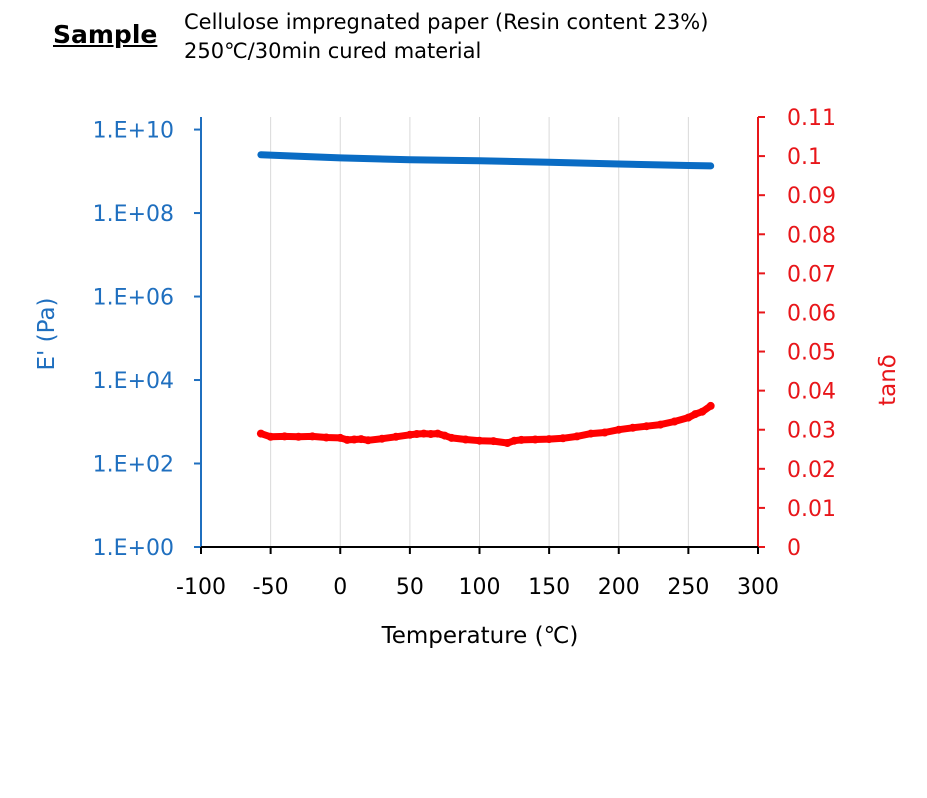 This screenshot has width=927, height=798. Describe the element at coordinates (480, 636) in the screenshot. I see `x-axis-title: Temperature (℃)` at that location.